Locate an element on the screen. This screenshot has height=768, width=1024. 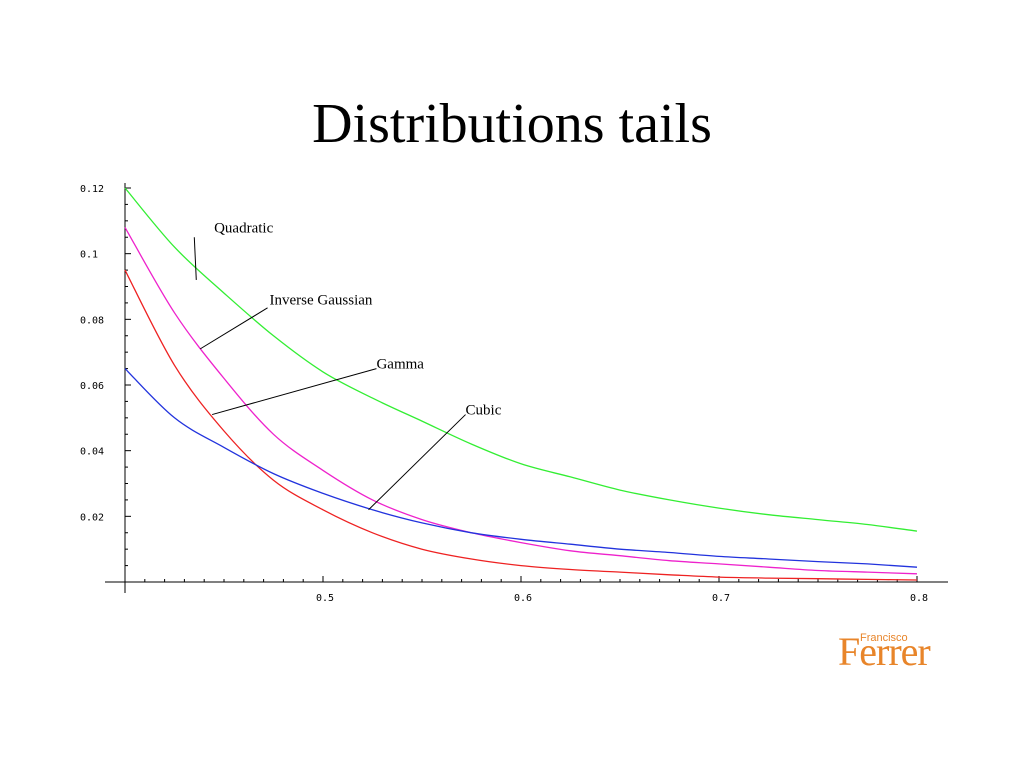
callout-line-quadratic is located at coordinates (195, 258).